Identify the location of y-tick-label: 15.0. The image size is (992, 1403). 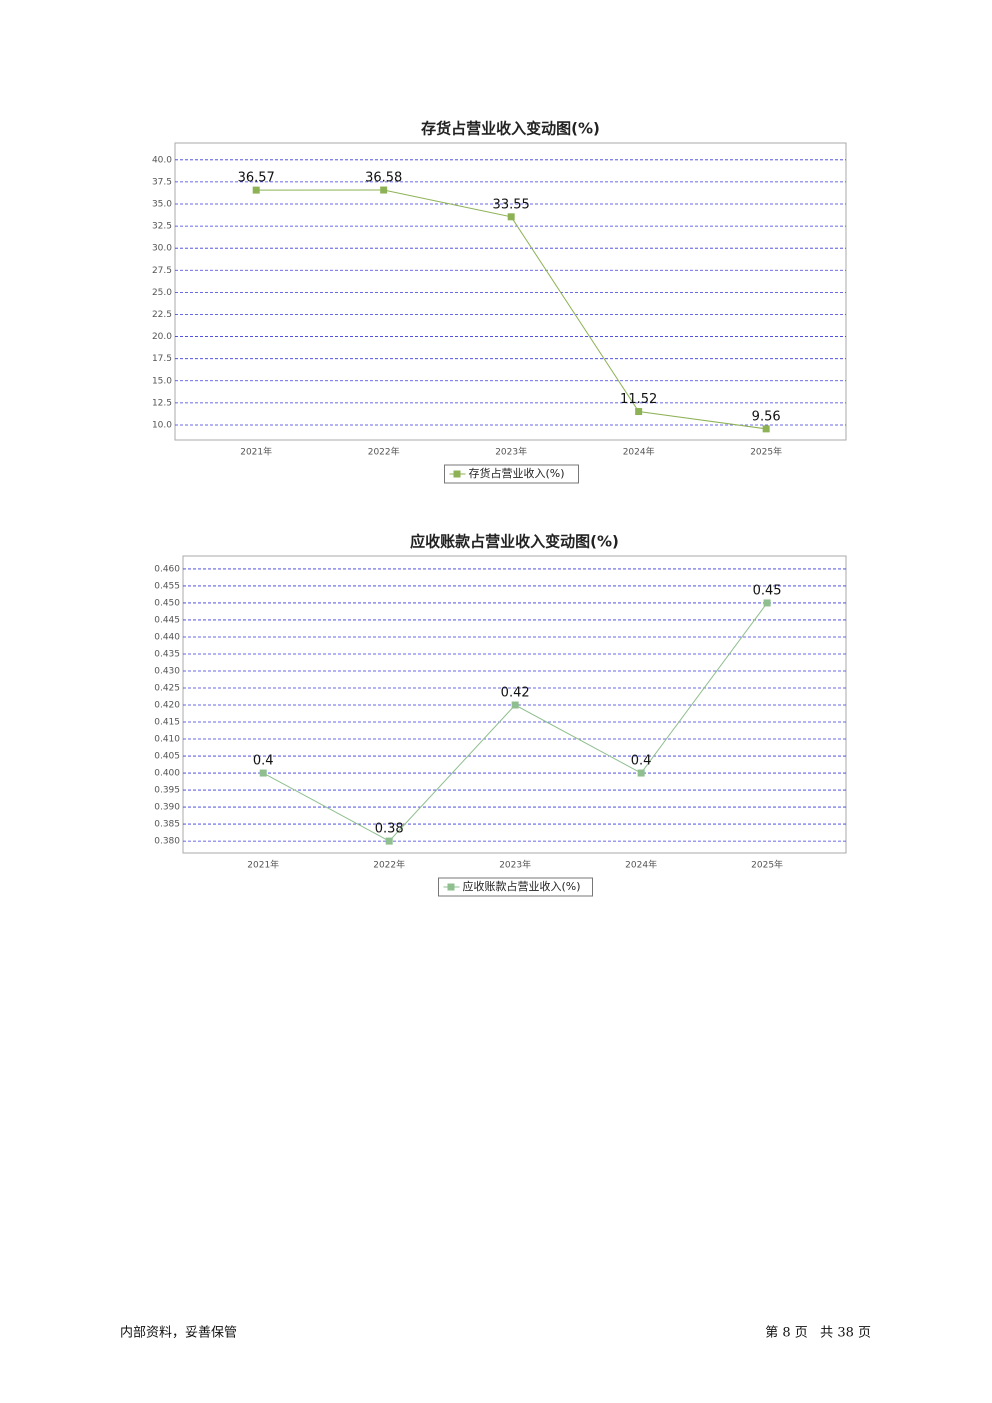
(162, 381).